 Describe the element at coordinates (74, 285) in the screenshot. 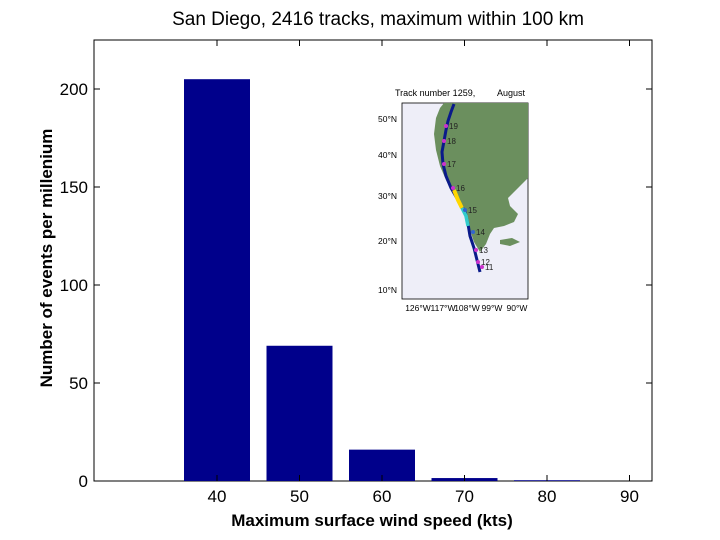

I see `y-tick-label: 100` at that location.